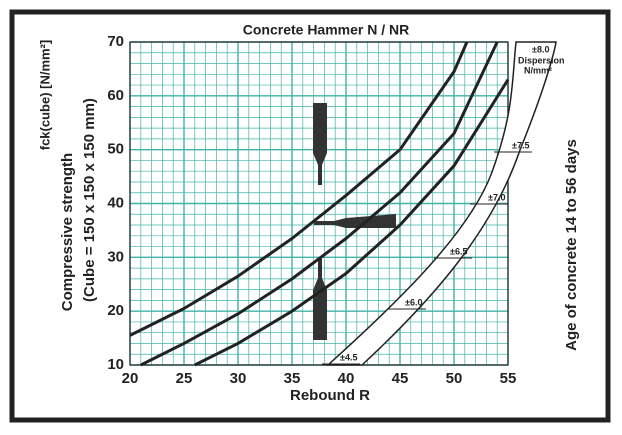 The width and height of the screenshot is (622, 435). I want to click on y-axis-unit: fck(cube) [N/mm²], so click(44, 95).